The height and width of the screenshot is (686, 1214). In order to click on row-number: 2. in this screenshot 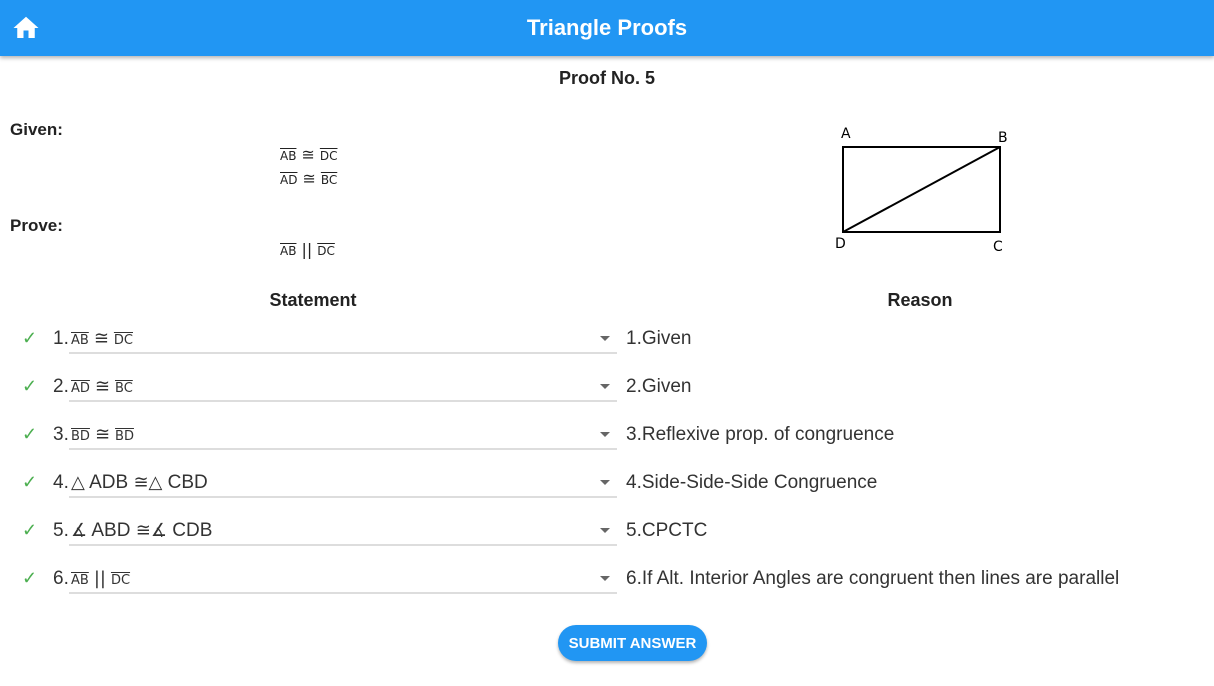, I will do `click(61, 386)`.